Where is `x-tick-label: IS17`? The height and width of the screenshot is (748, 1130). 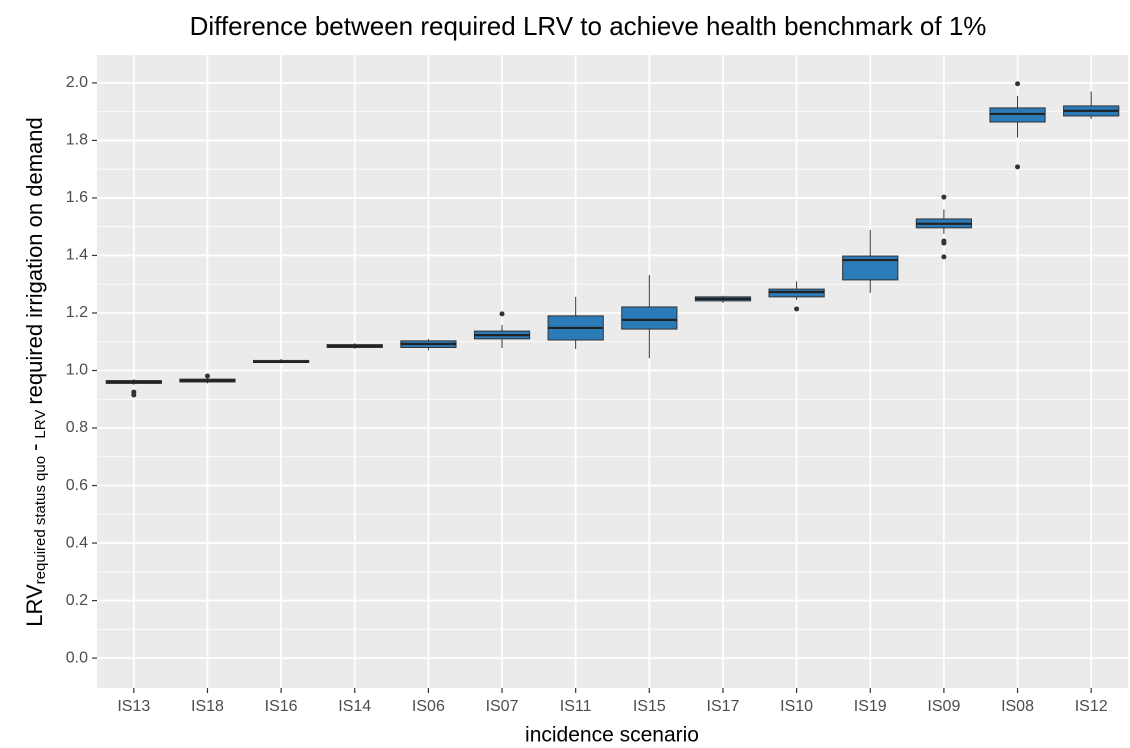
x-tick-label: IS17 is located at coordinates (723, 706).